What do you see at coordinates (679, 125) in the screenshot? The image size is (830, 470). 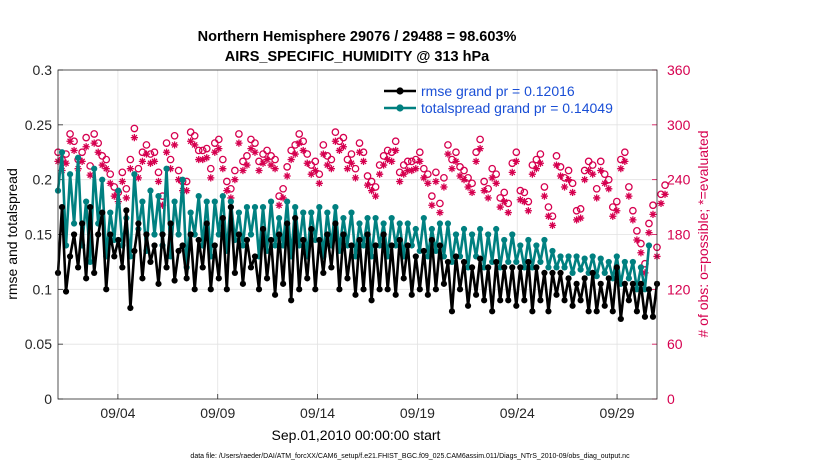 I see `y2-tick-label: 300` at bounding box center [679, 125].